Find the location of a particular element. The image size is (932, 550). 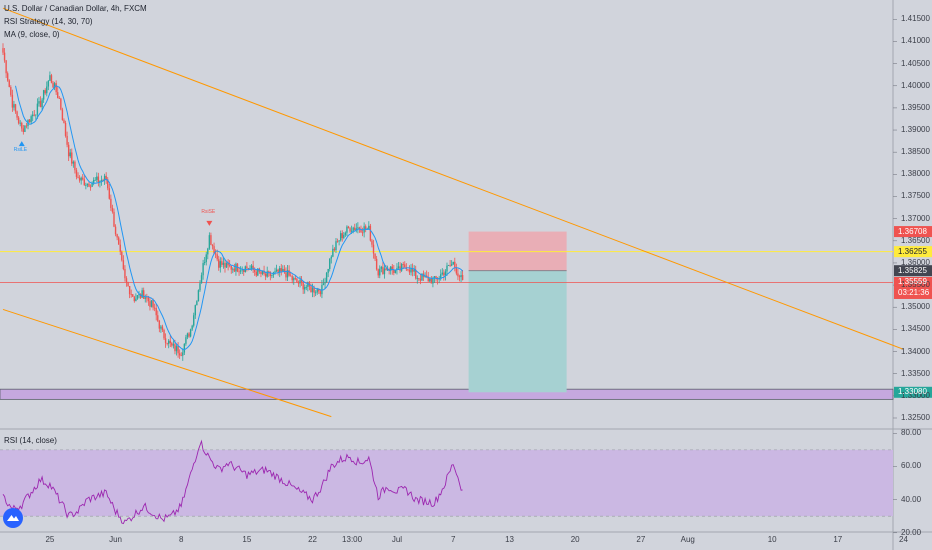

price-tick-label: 1.36500 is located at coordinates (915, 240).